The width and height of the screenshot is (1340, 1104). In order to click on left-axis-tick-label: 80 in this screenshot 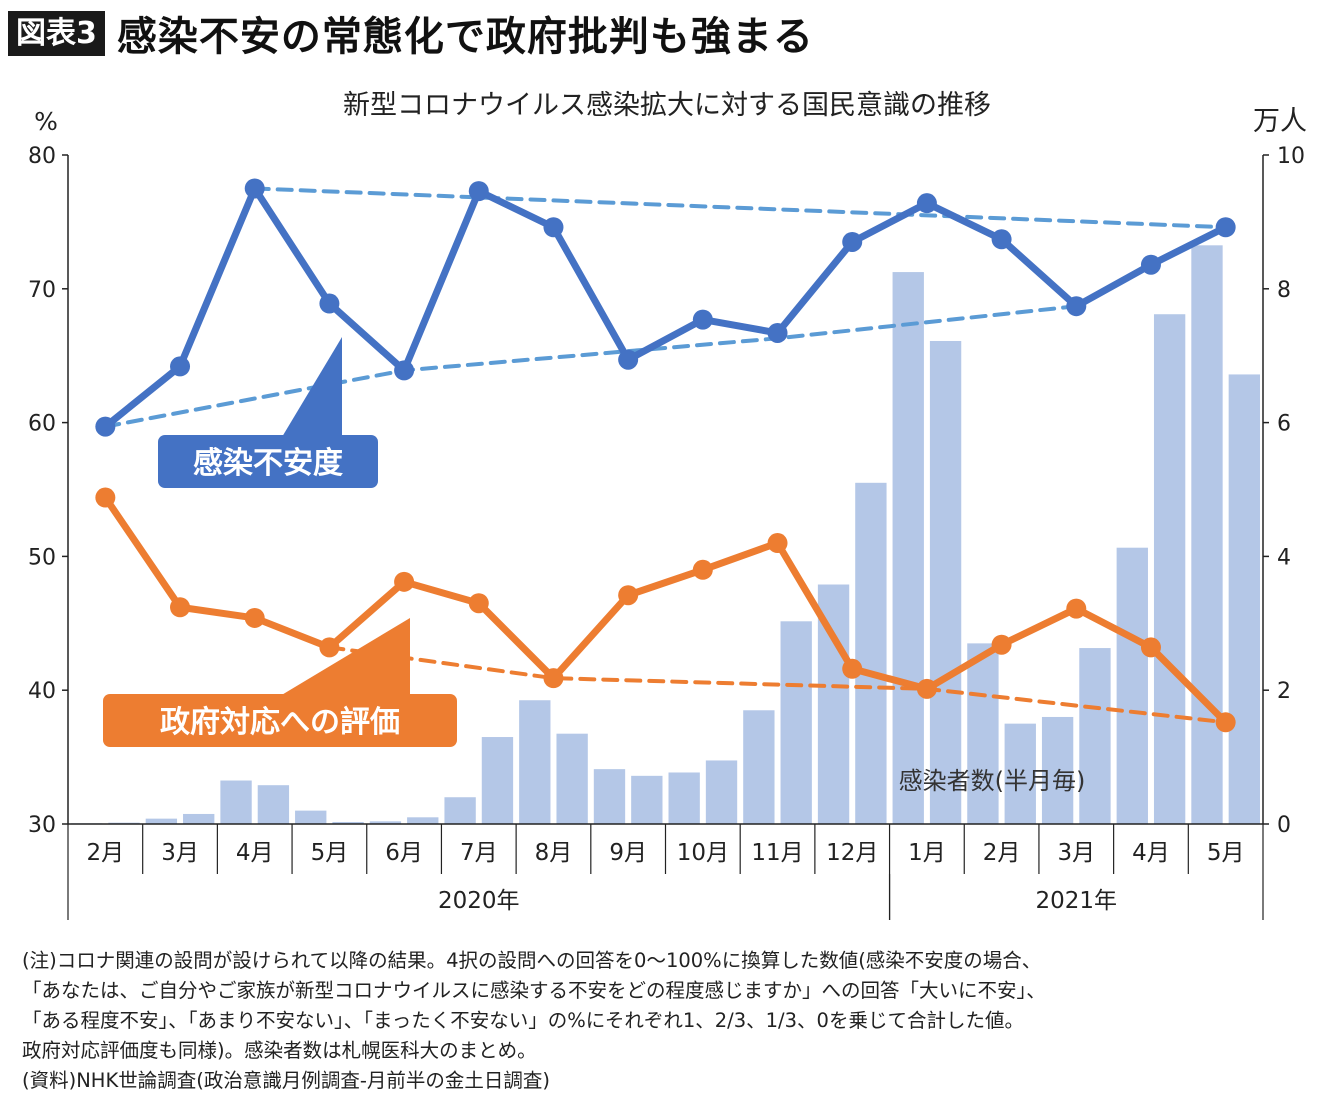, I will do `click(42, 156)`.